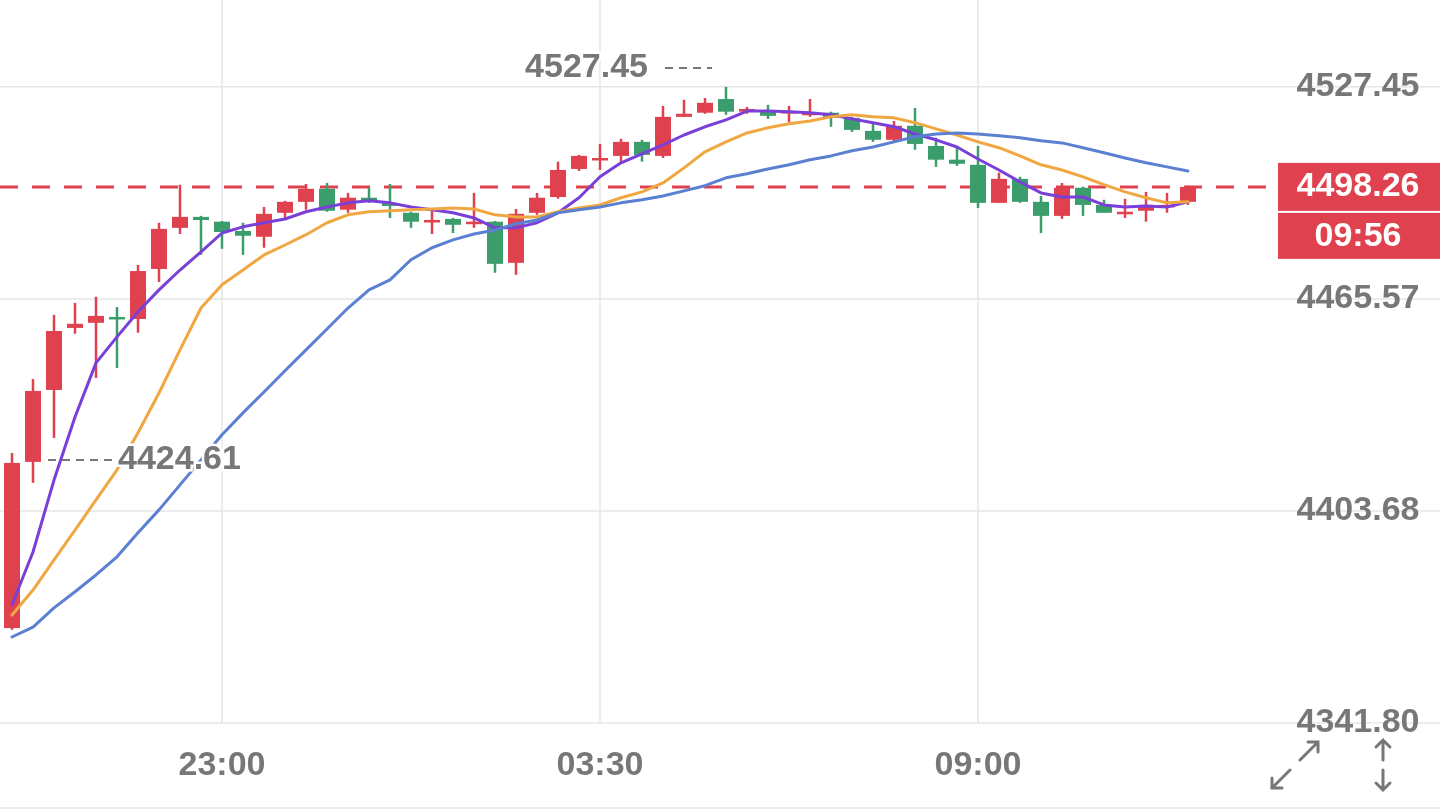 This screenshot has height=812, width=1440. I want to click on x-tick-label: 09:00, so click(978, 762).